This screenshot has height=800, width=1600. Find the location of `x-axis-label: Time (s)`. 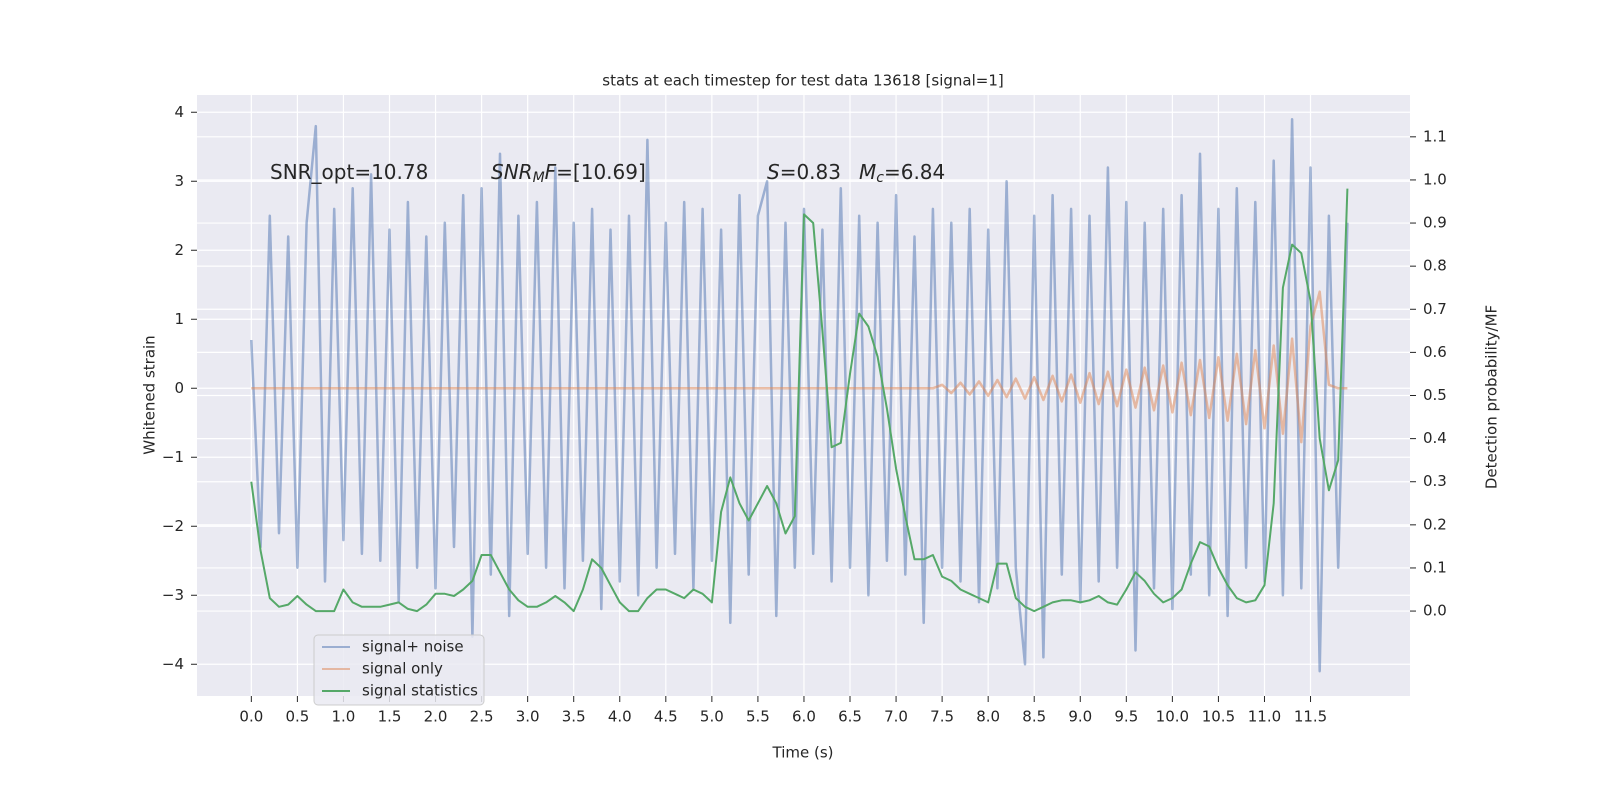

x-axis-label: Time (s) is located at coordinates (803, 753).